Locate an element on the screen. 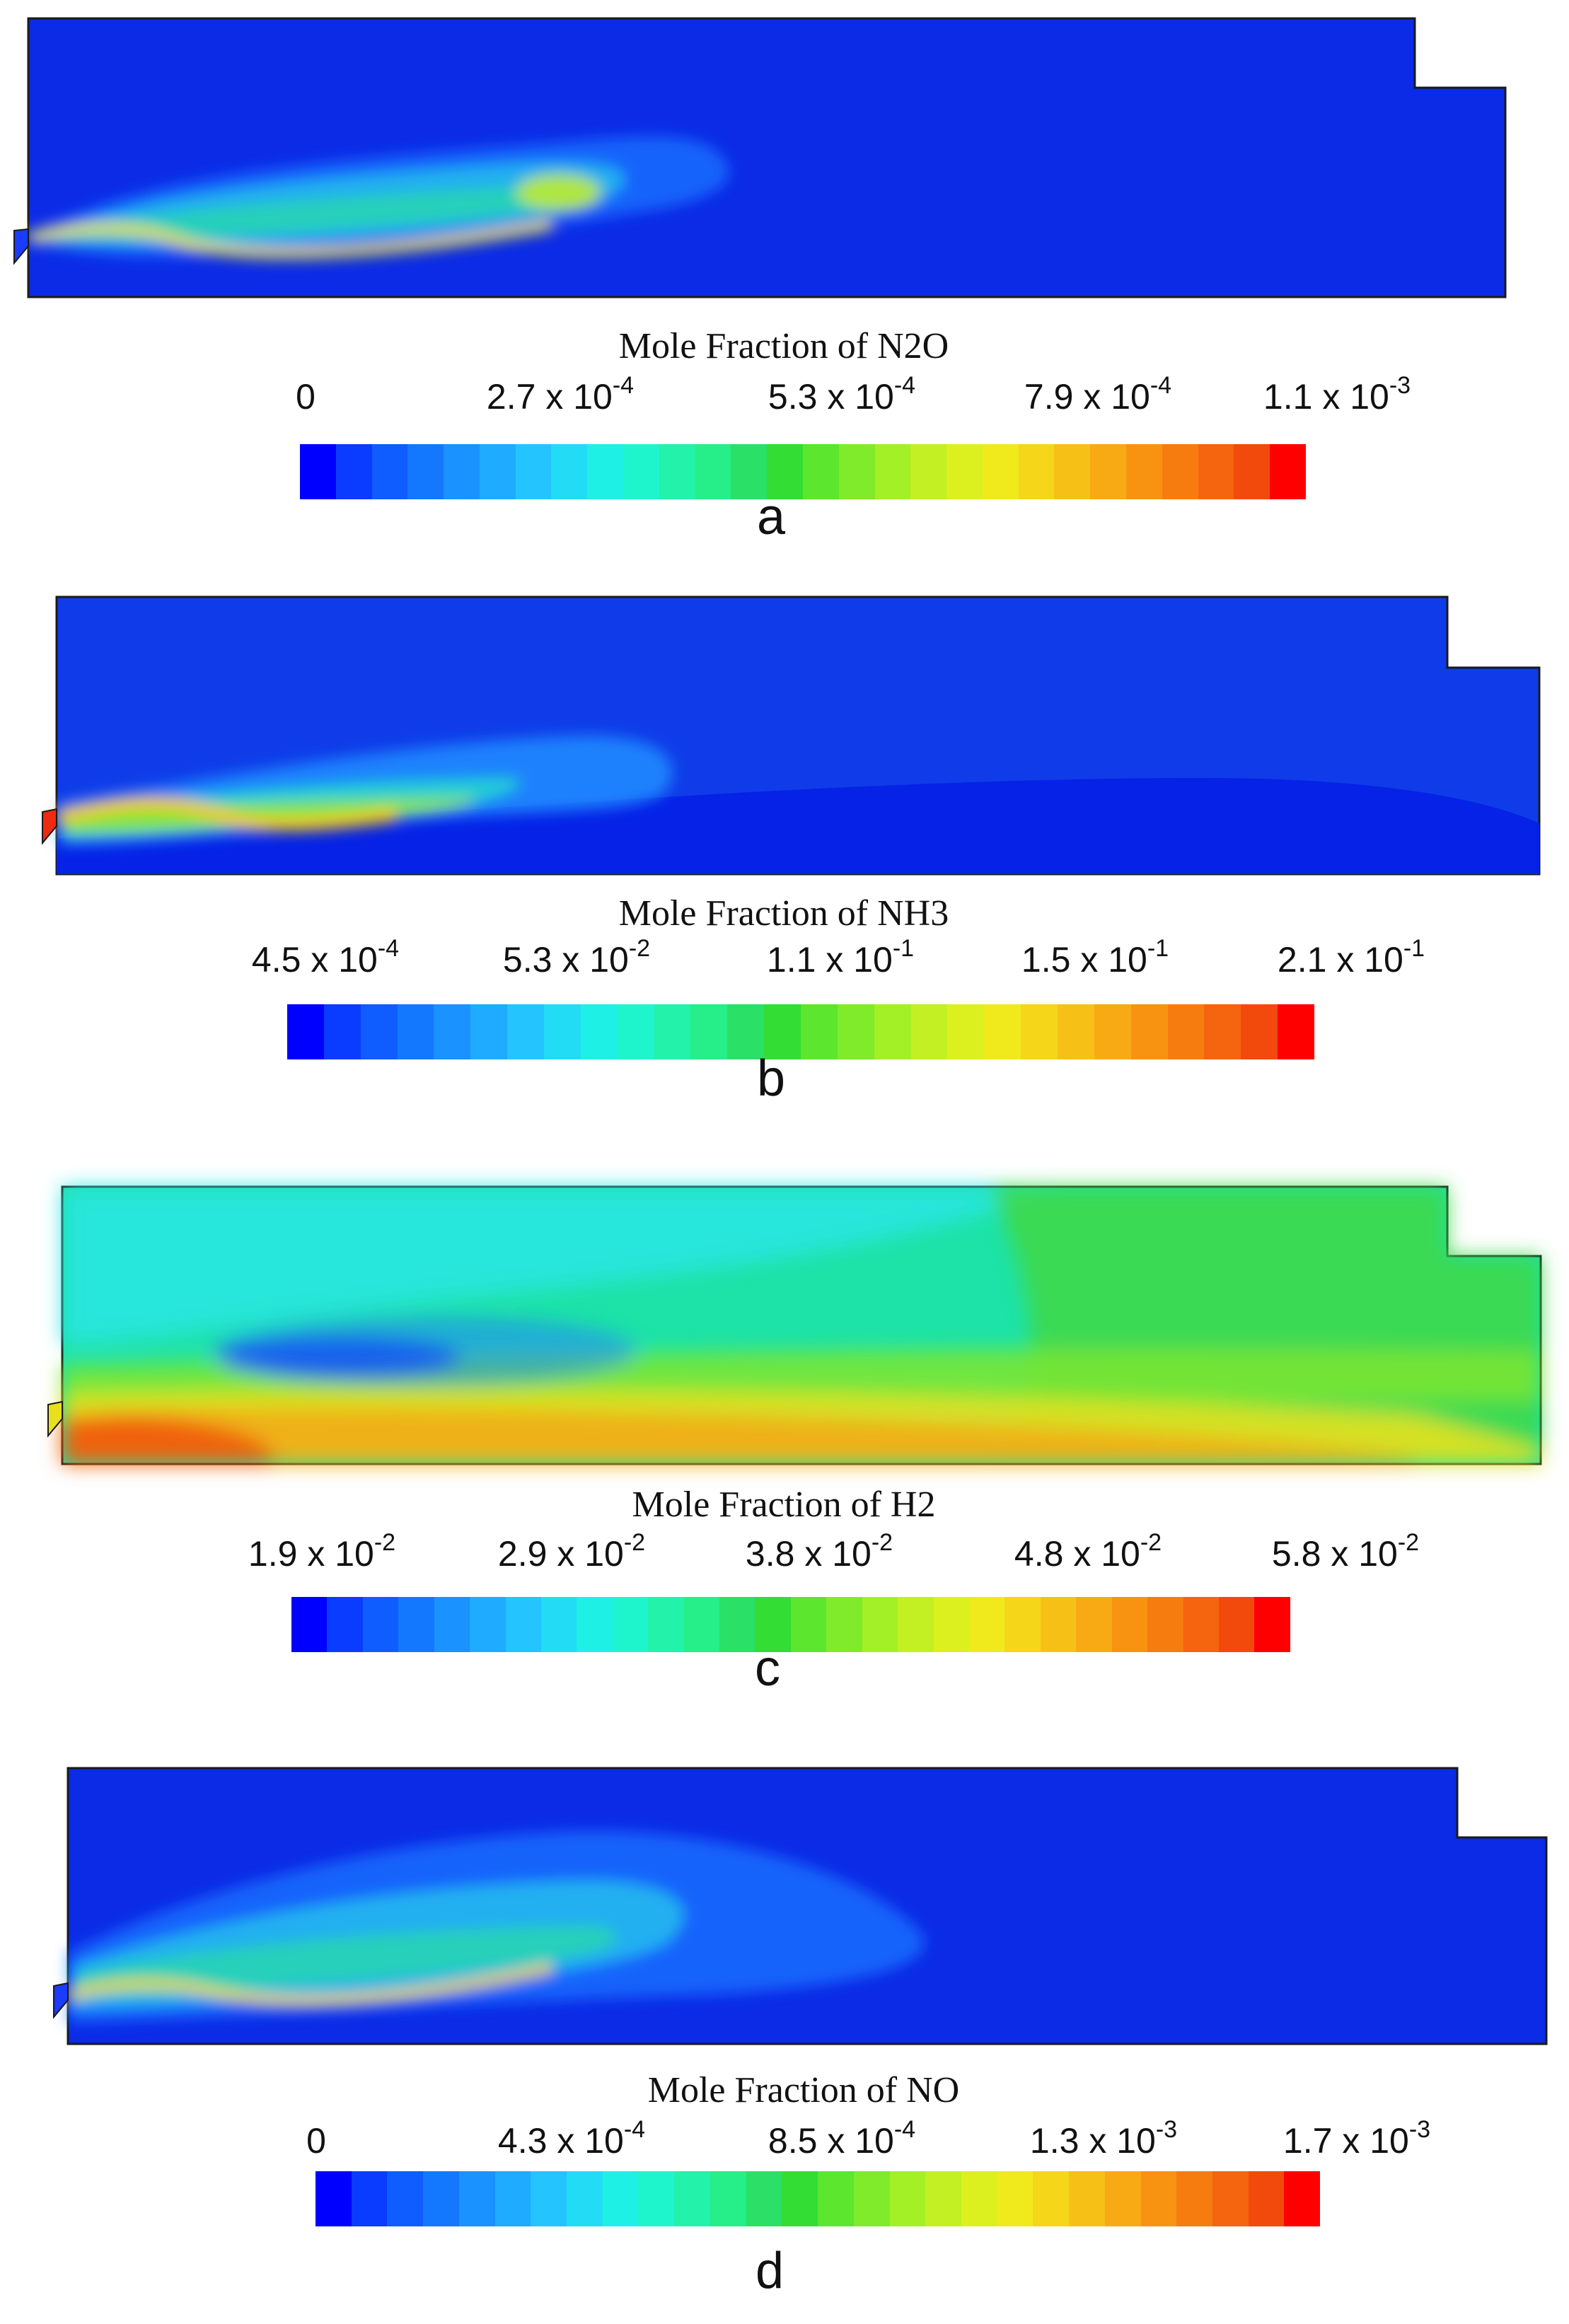 This screenshot has height=2324, width=1569. panel-letter: b is located at coordinates (771, 1078).